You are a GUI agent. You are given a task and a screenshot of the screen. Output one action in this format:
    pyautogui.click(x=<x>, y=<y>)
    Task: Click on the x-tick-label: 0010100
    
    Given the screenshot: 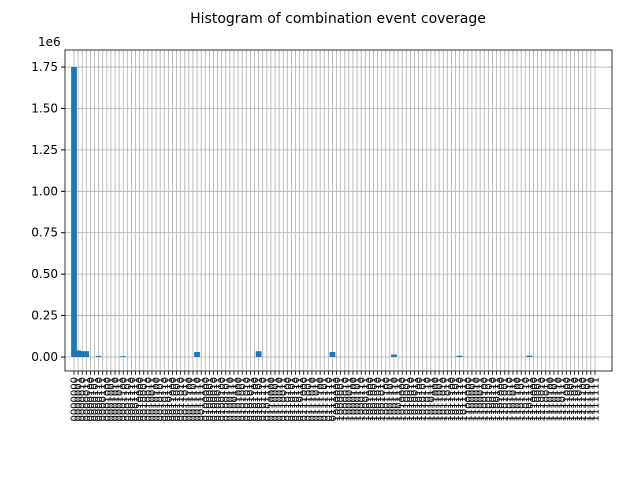 What is the action you would take?
    pyautogui.click(x=157, y=399)
    